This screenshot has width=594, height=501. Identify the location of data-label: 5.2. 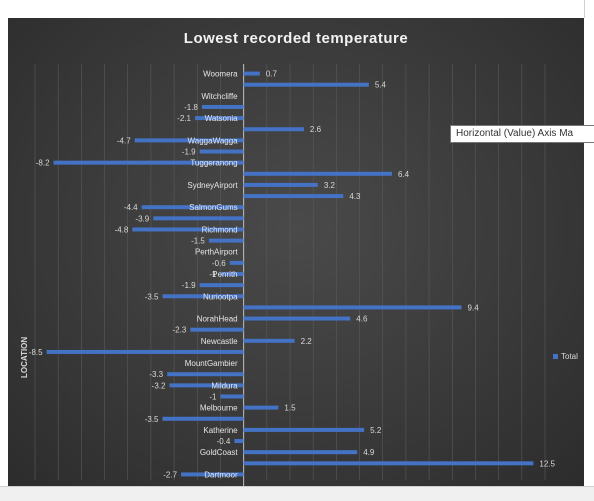
(376, 430).